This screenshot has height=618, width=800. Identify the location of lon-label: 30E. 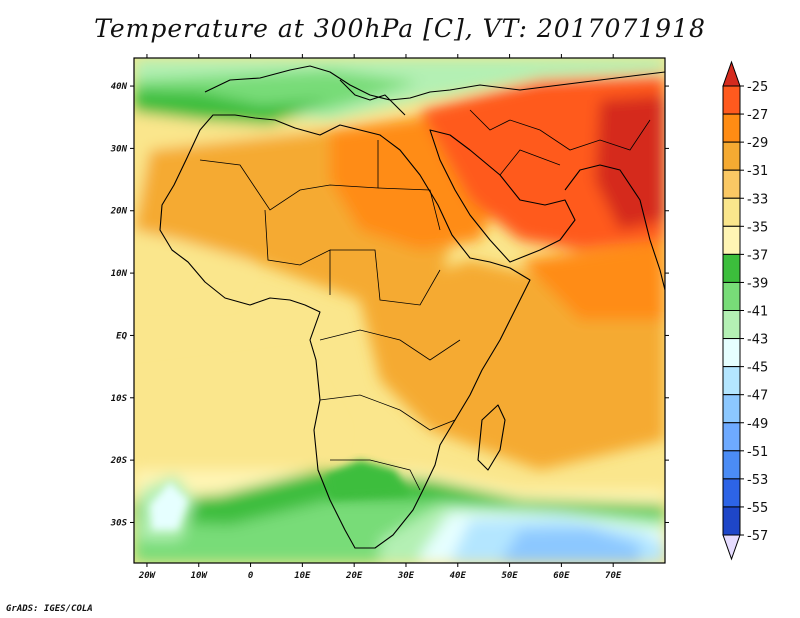
(406, 576).